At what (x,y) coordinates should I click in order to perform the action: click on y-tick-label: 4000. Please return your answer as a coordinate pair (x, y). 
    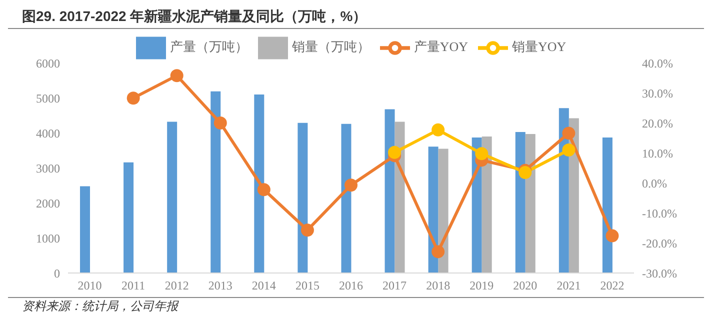
    Looking at the image, I should click on (48, 133).